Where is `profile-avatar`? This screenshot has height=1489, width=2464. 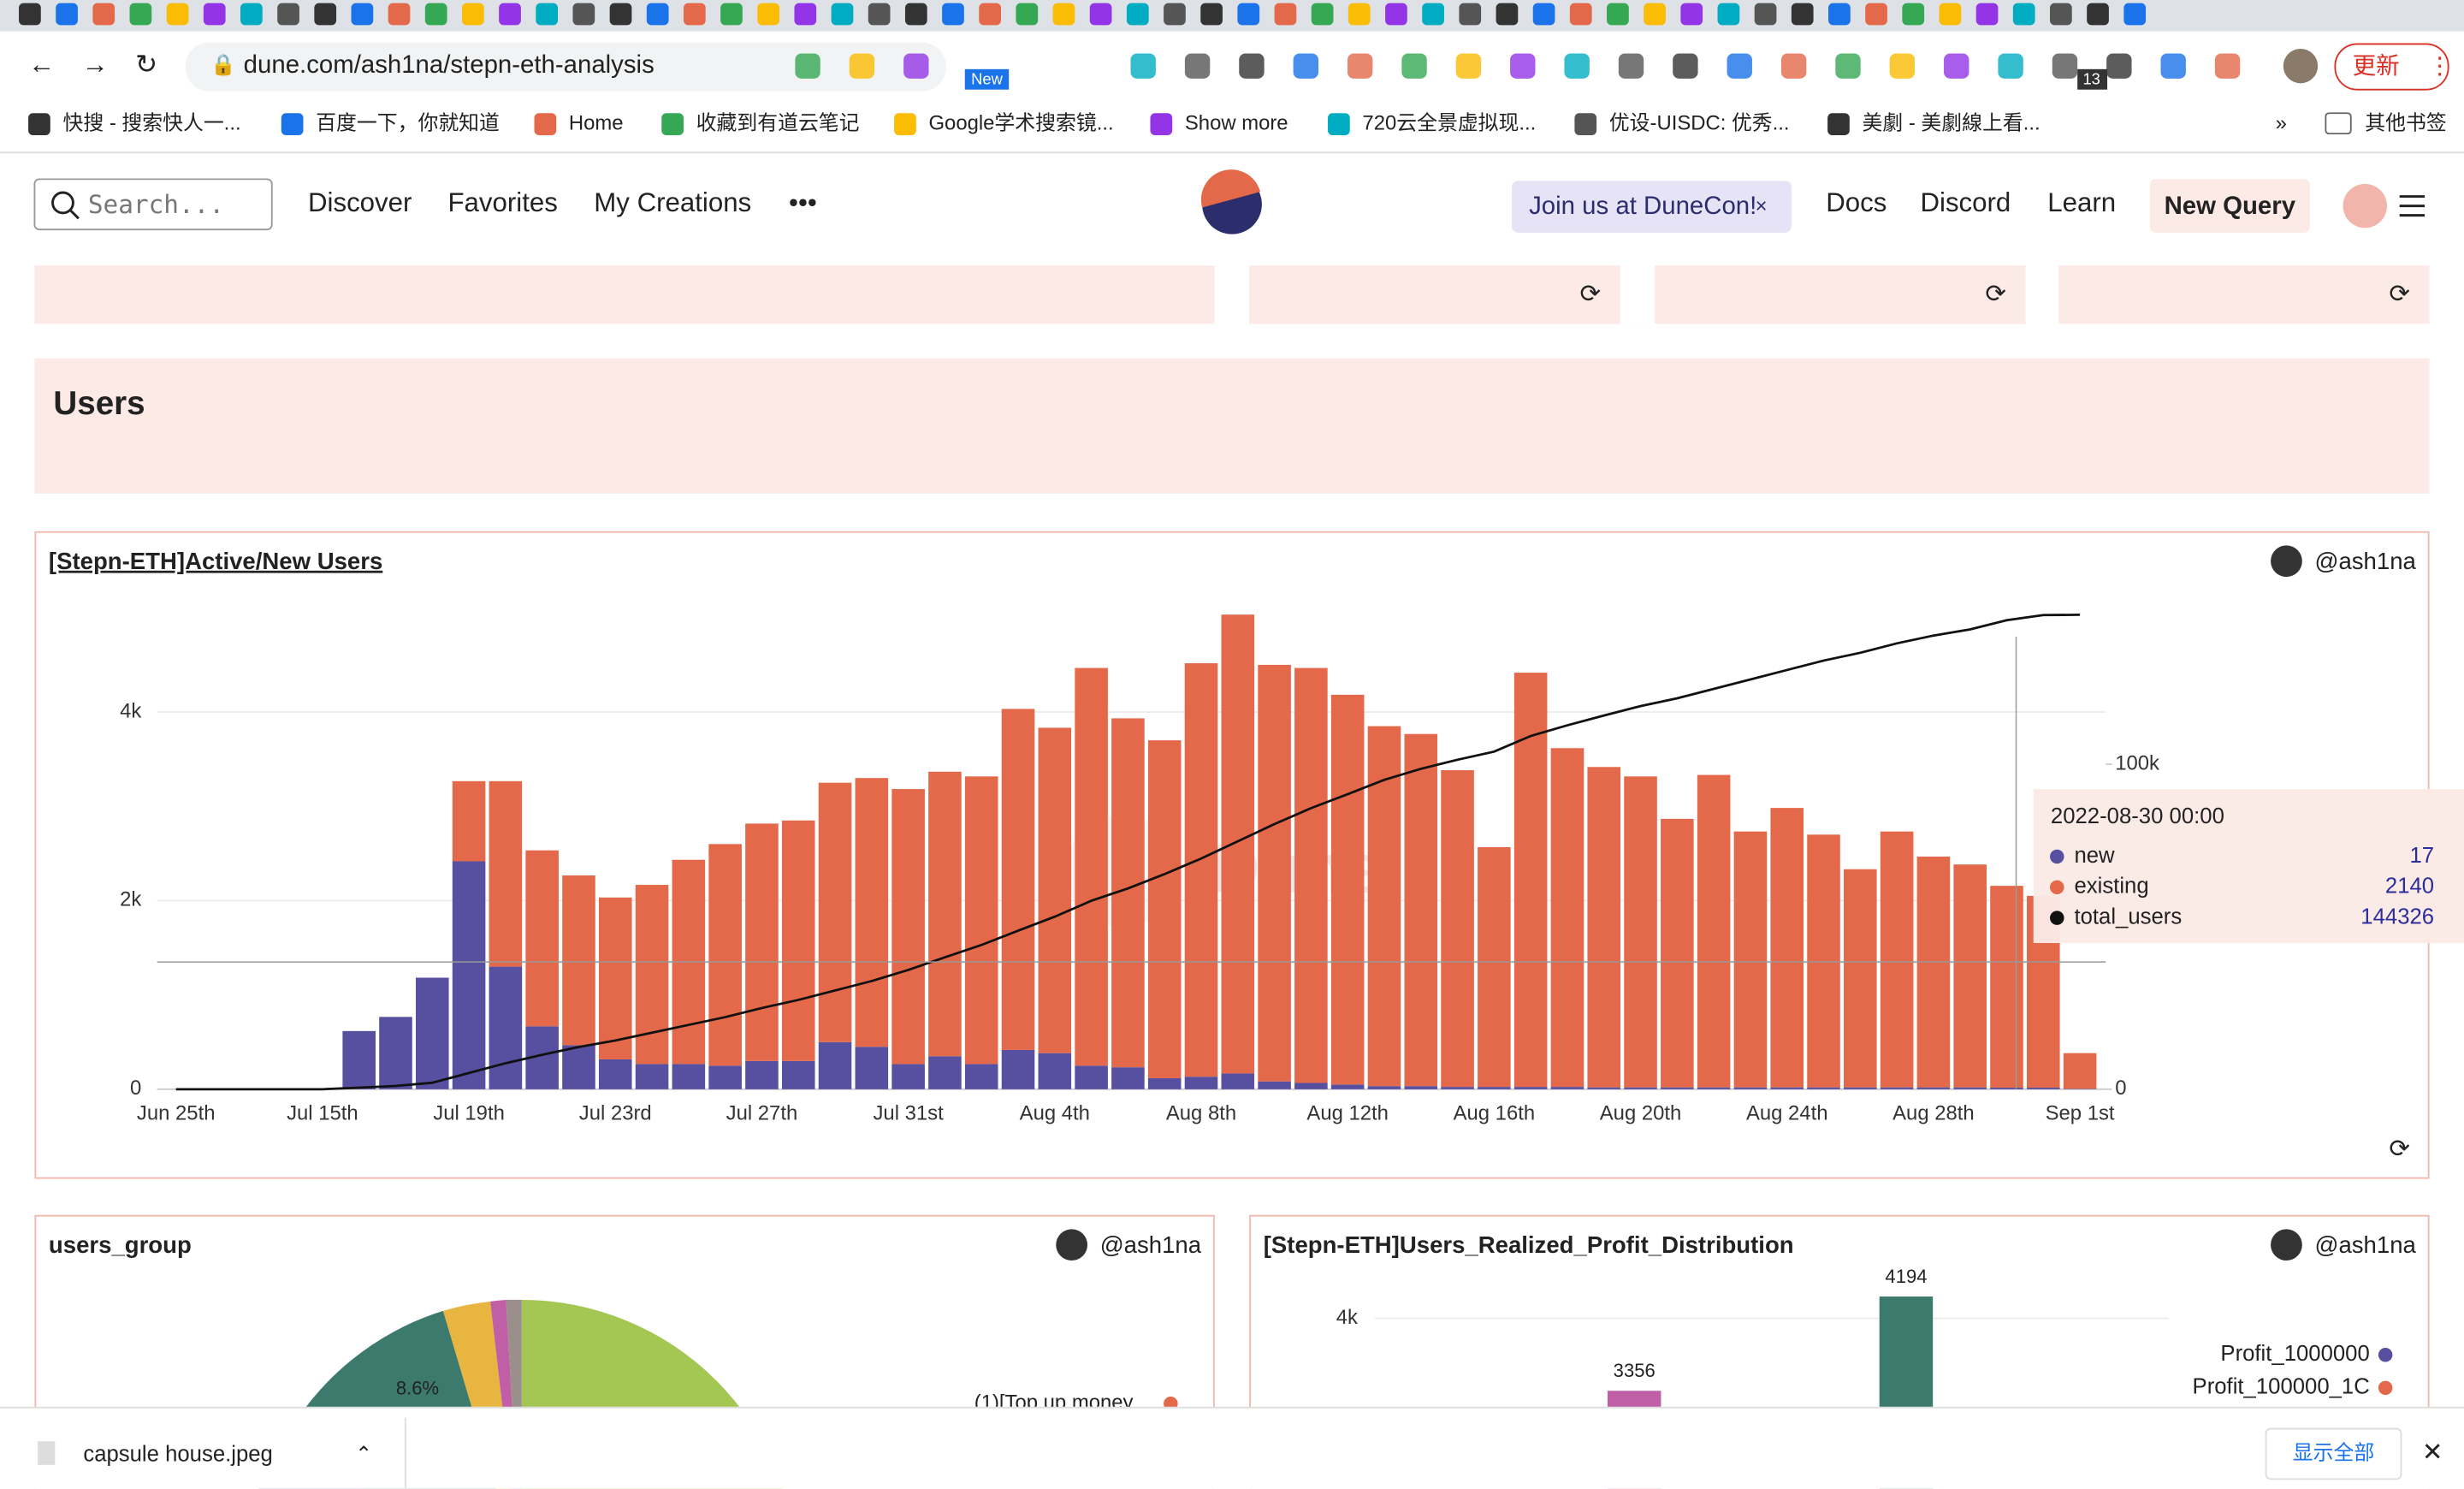 profile-avatar is located at coordinates (2301, 66).